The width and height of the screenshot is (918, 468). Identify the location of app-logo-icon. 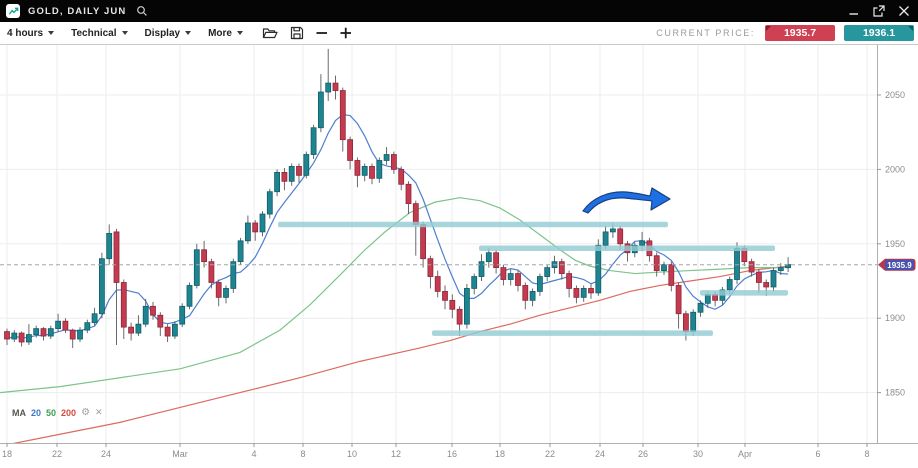
(13, 11).